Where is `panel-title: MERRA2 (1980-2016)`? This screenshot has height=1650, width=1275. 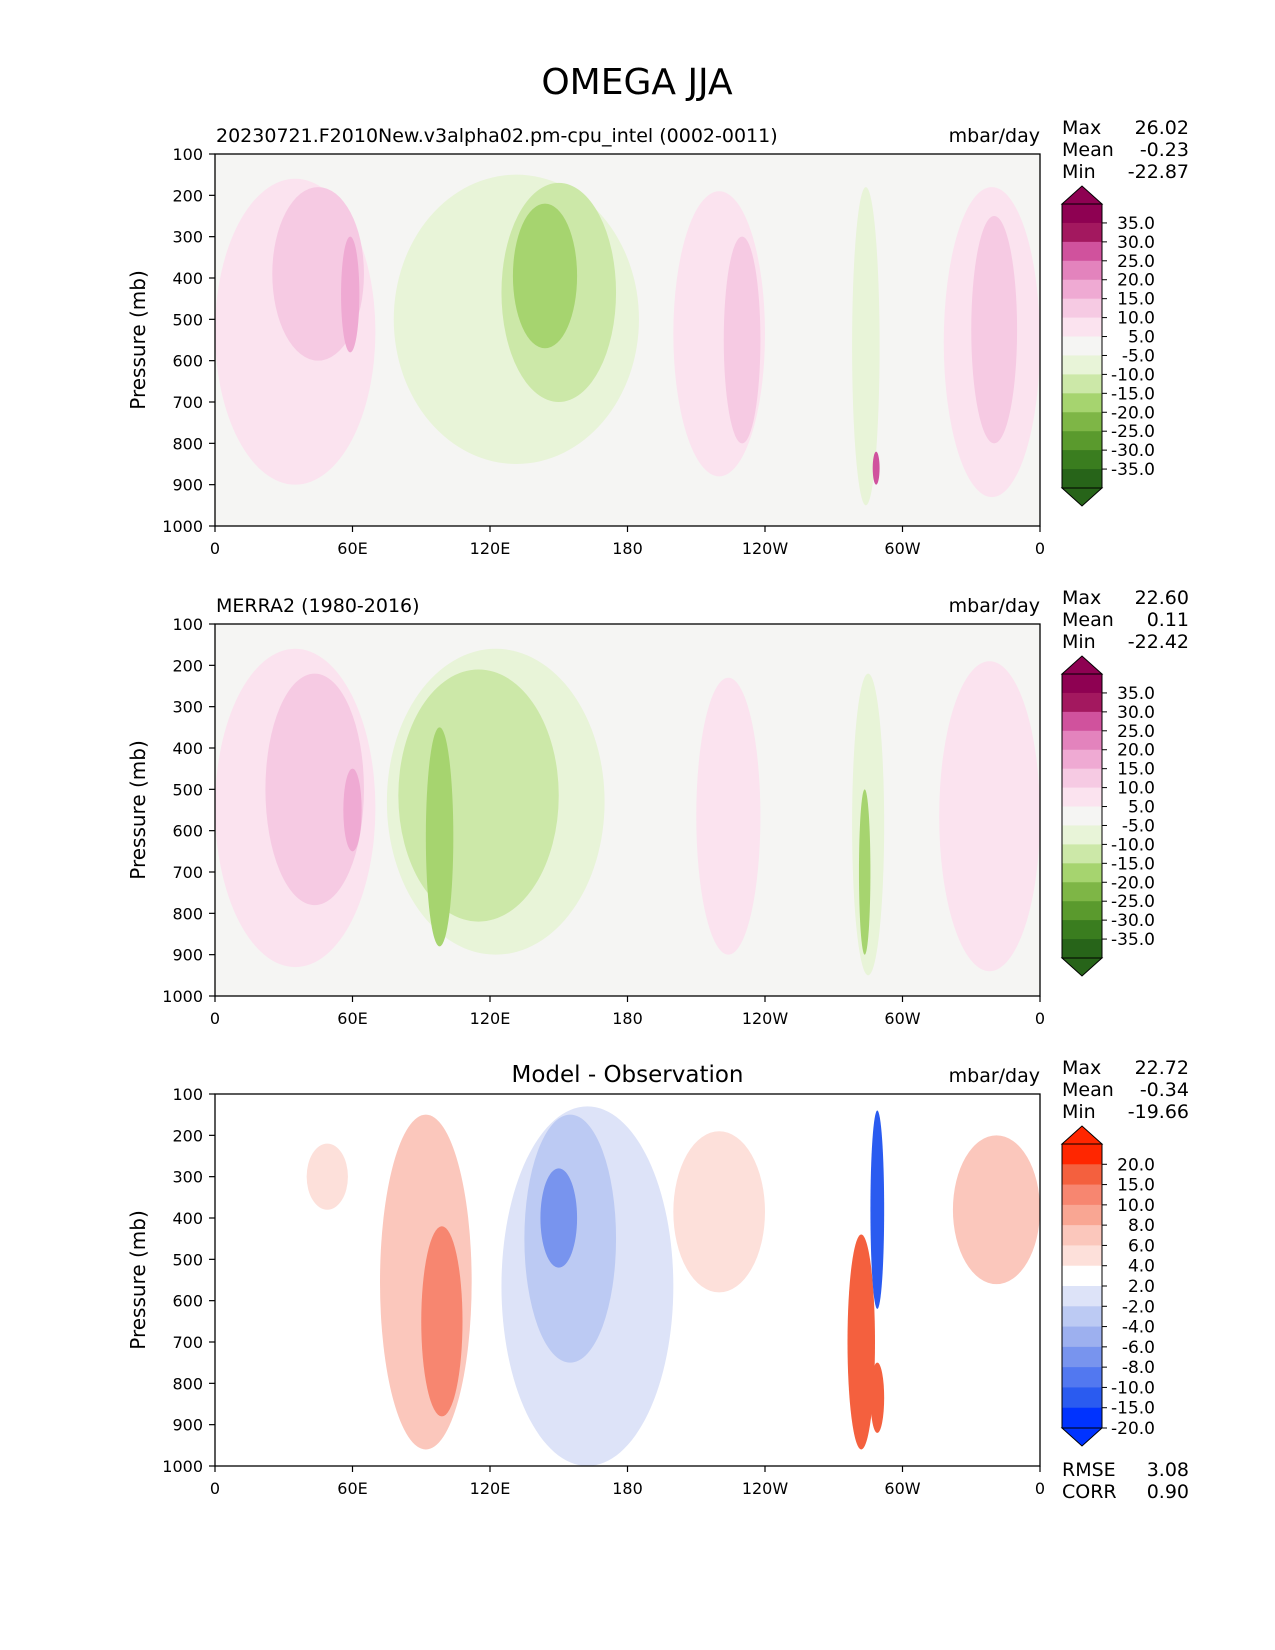 panel-title: MERRA2 (1980-2016) is located at coordinates (318, 606).